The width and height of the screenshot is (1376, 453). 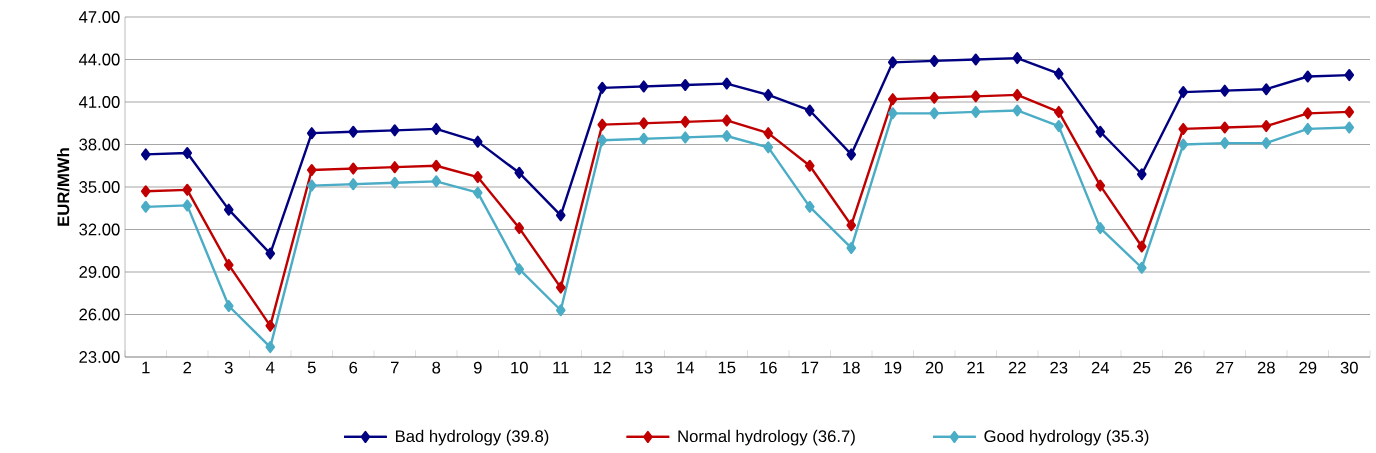 What do you see at coordinates (766, 437) in the screenshot?
I see `legend-label: Normal hydrology (36.7)` at bounding box center [766, 437].